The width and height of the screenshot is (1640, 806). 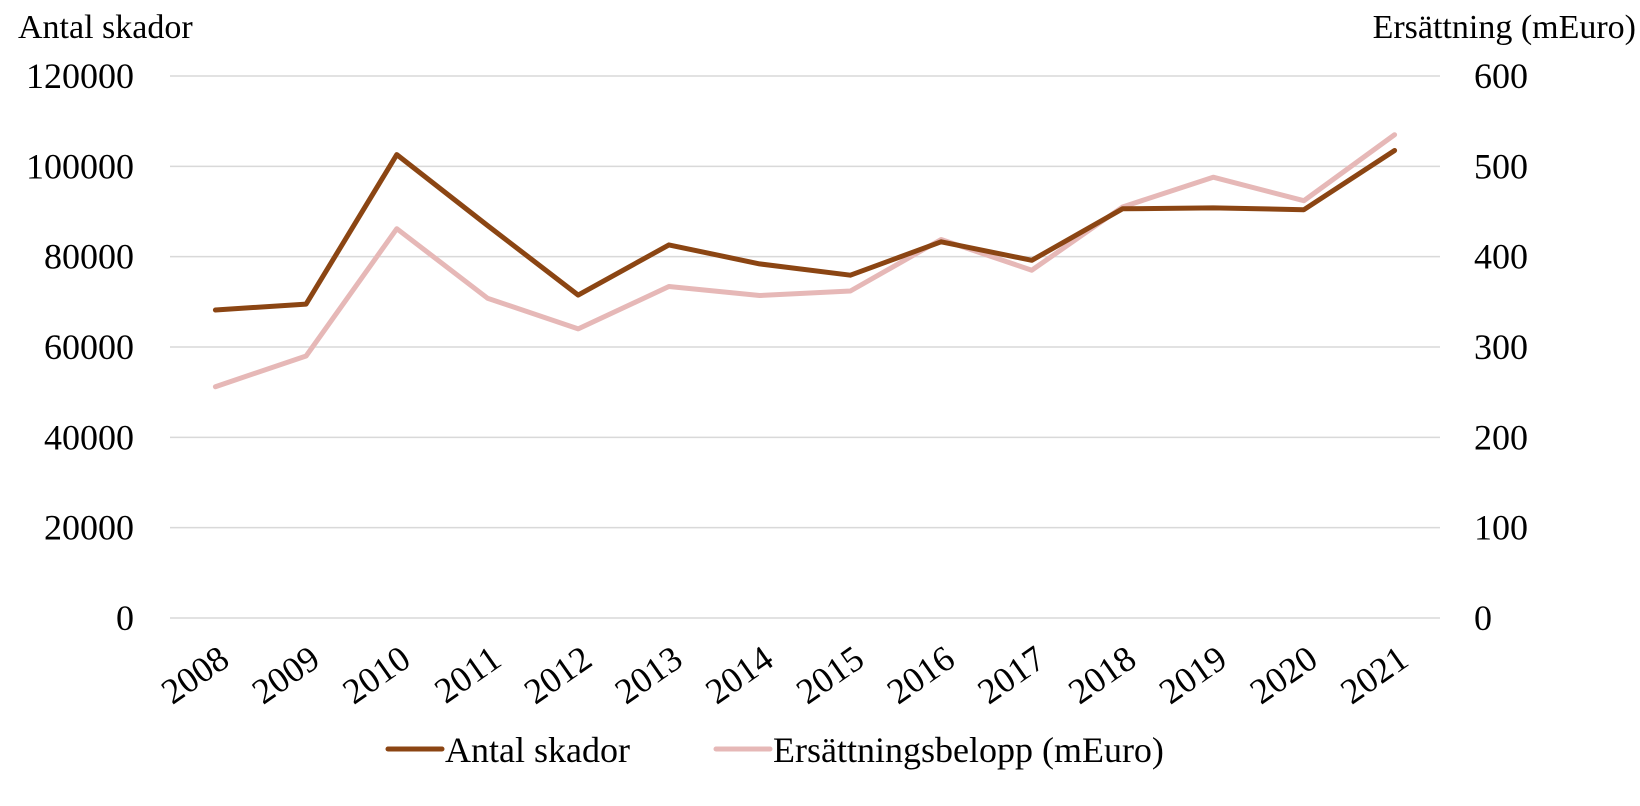 What do you see at coordinates (89, 347) in the screenshot?
I see `left-tick-label: 60000` at bounding box center [89, 347].